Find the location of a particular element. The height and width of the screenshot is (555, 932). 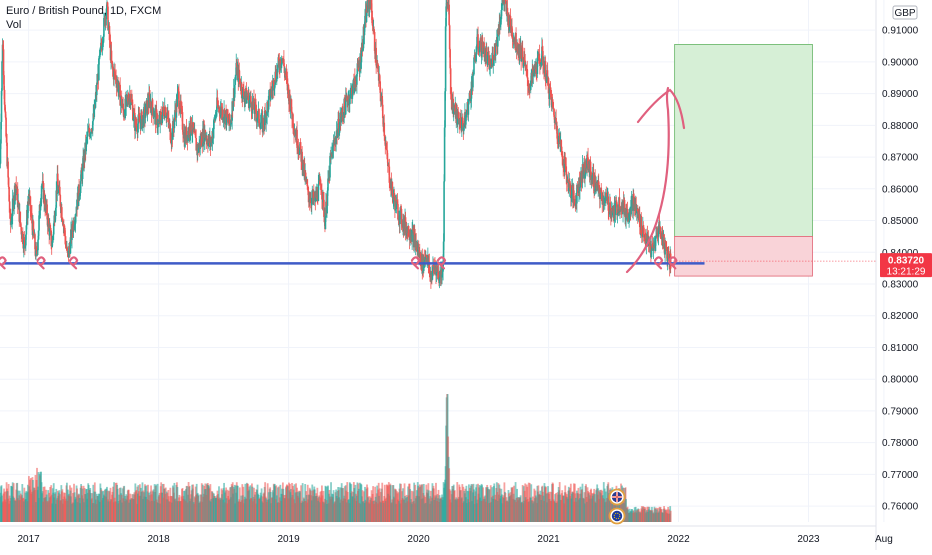

arrow-head is located at coordinates (661, 109).